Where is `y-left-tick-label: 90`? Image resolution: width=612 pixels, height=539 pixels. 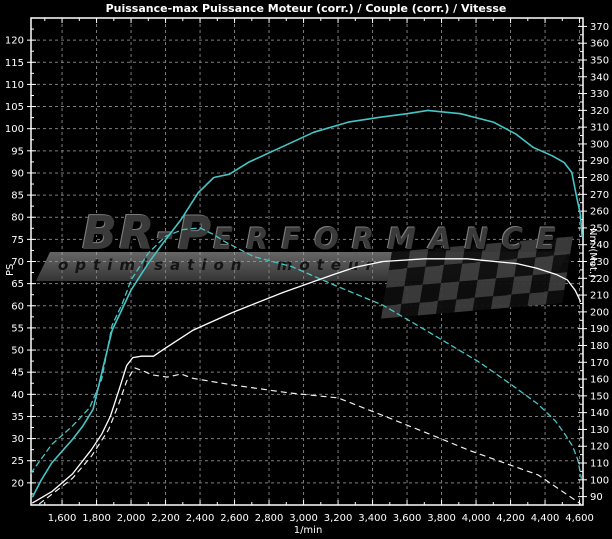
y-left-tick-label: 90 is located at coordinates (17, 173).